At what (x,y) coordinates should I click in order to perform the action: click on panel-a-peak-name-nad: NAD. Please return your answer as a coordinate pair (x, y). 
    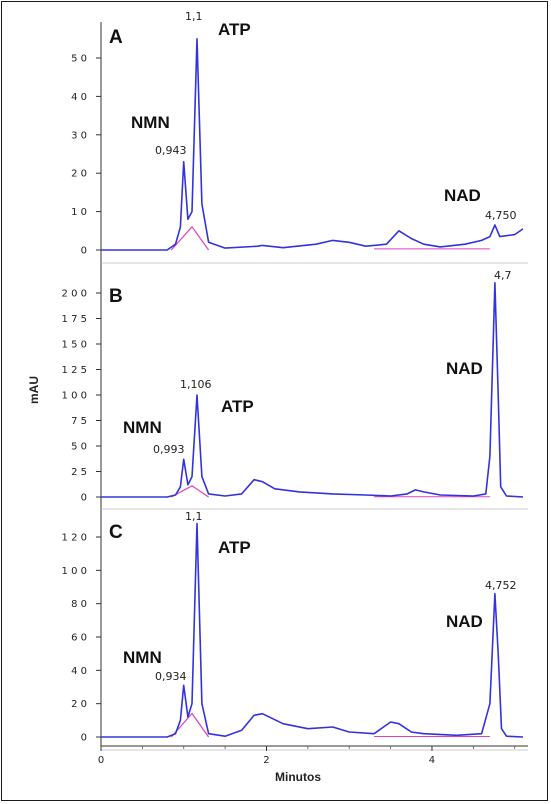
    Looking at the image, I should click on (462, 195).